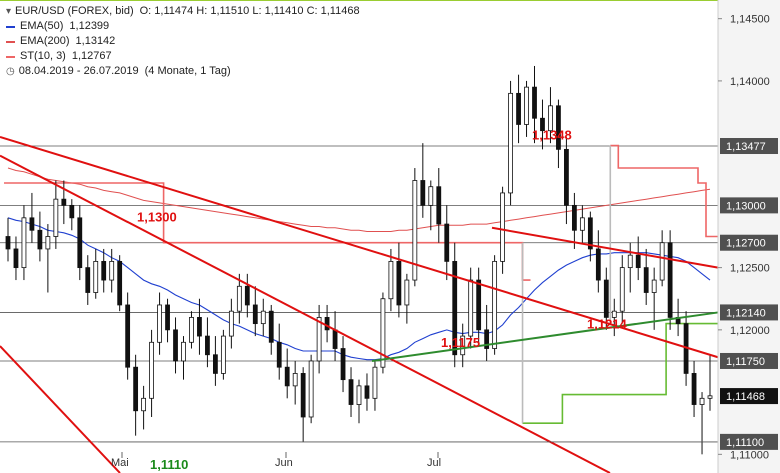 This screenshot has width=780, height=473. I want to click on legend-supertrend: ST(10, 3) 1,12767, so click(183, 56).